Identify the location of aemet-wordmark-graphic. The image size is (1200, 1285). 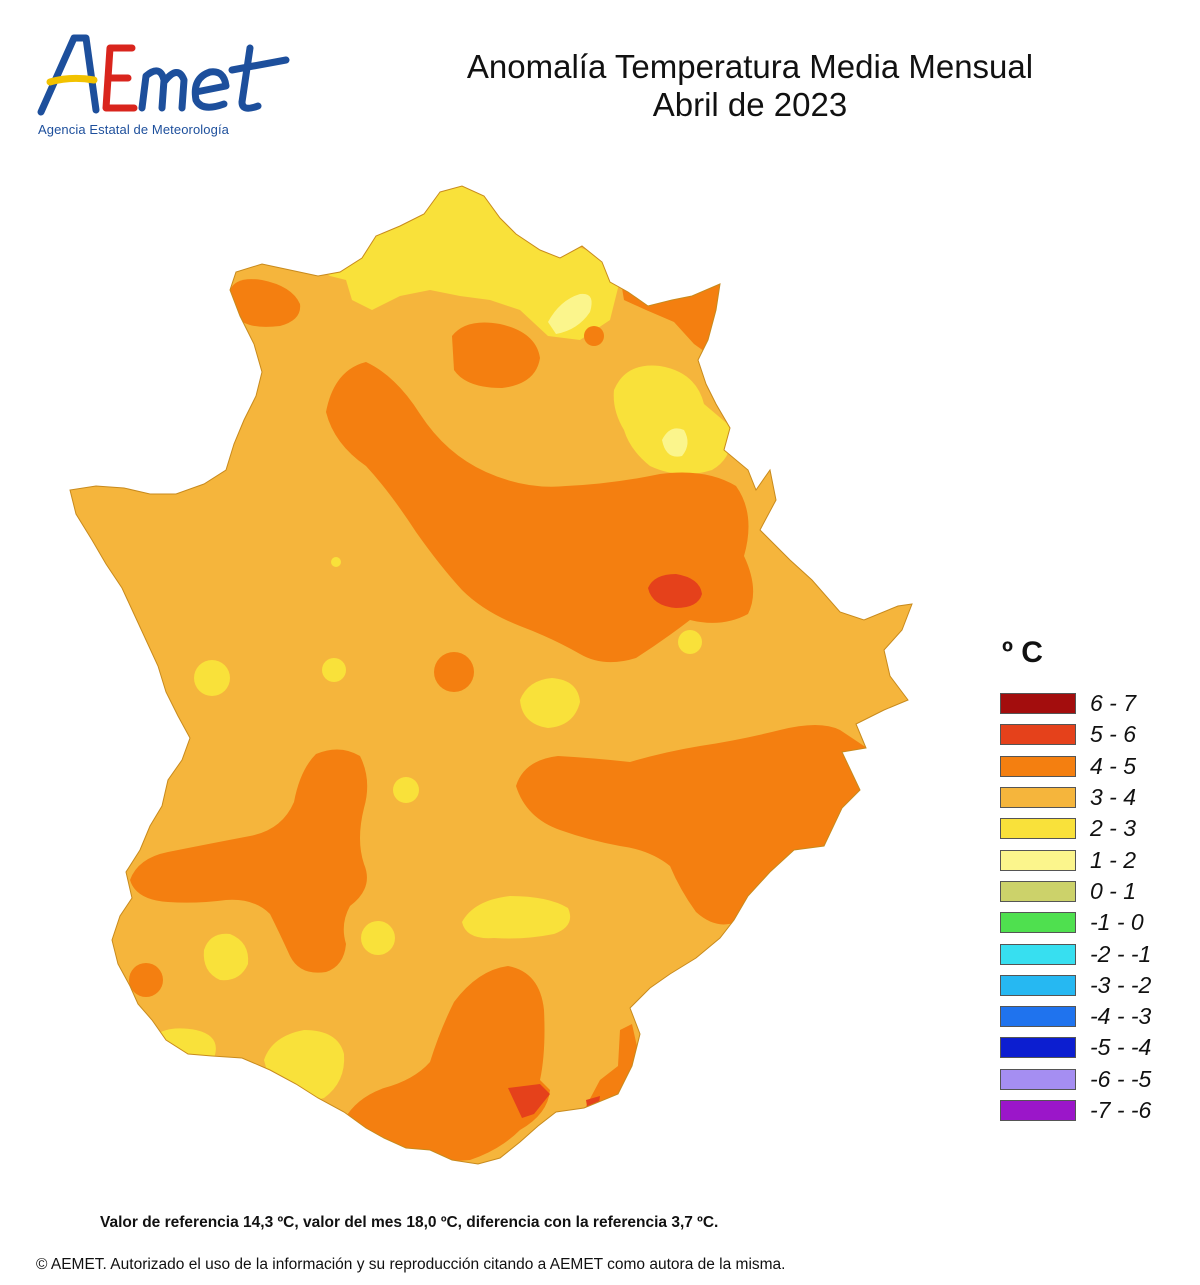
(163, 75).